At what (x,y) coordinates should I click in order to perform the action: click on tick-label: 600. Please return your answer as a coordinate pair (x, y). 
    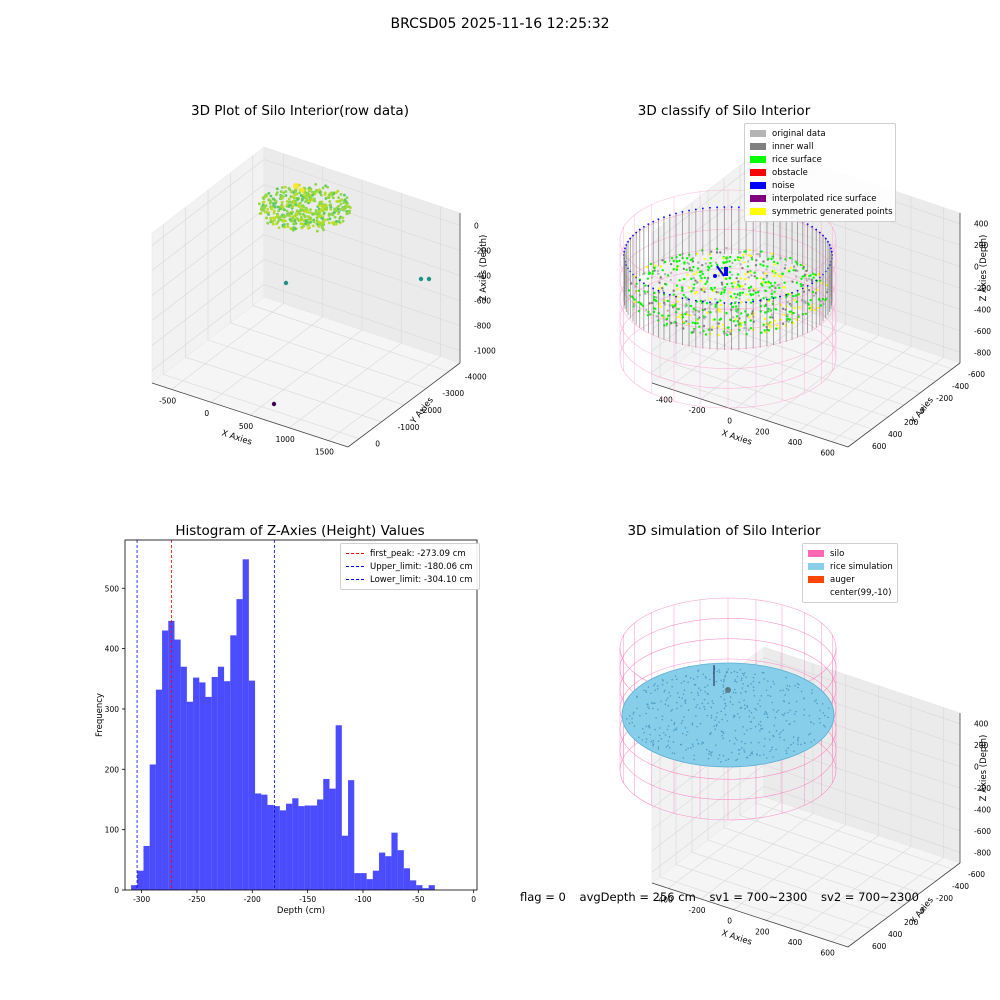
    Looking at the image, I should click on (828, 953).